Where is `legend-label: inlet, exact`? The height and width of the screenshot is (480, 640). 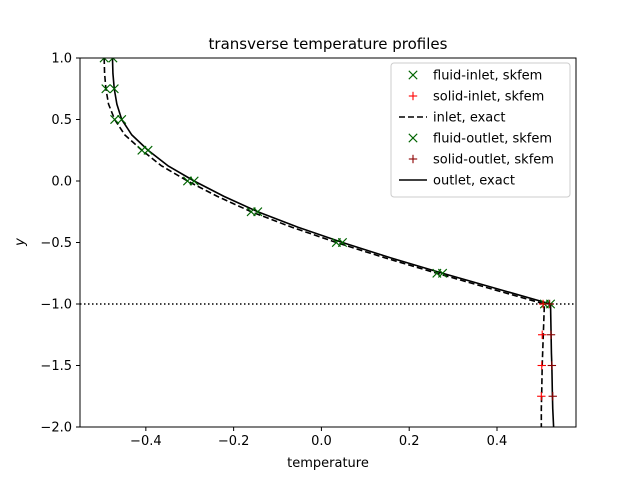
legend-label: inlet, exact is located at coordinates (469, 118).